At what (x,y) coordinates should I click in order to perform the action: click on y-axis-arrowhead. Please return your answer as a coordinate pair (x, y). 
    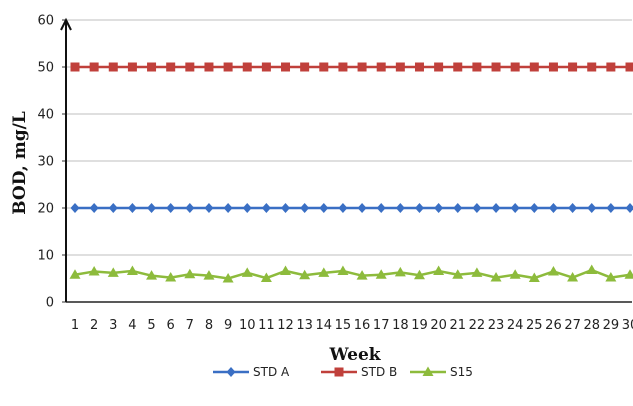
    Looking at the image, I should click on (66, 24).